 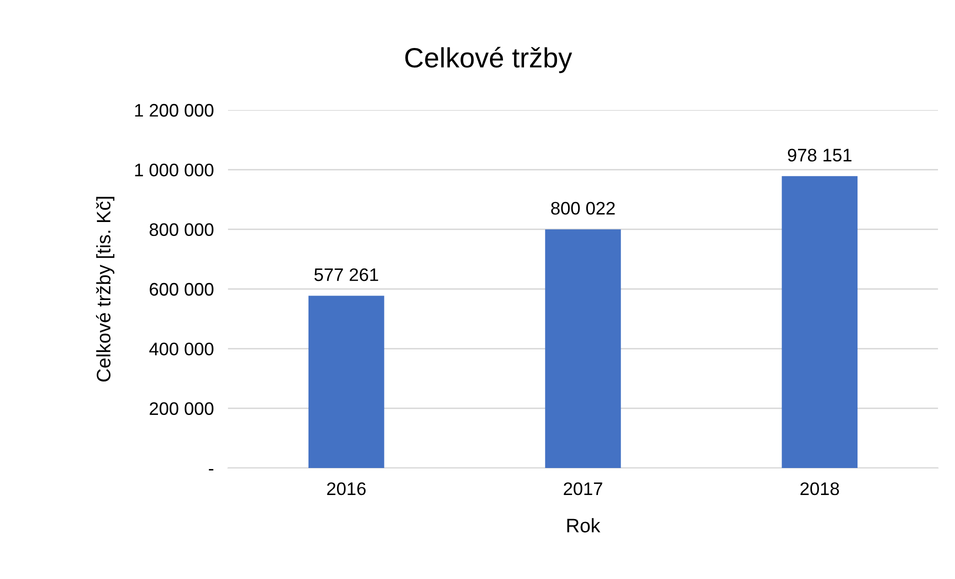 What do you see at coordinates (583, 208) in the screenshot?
I see `data-label: 800 022` at bounding box center [583, 208].